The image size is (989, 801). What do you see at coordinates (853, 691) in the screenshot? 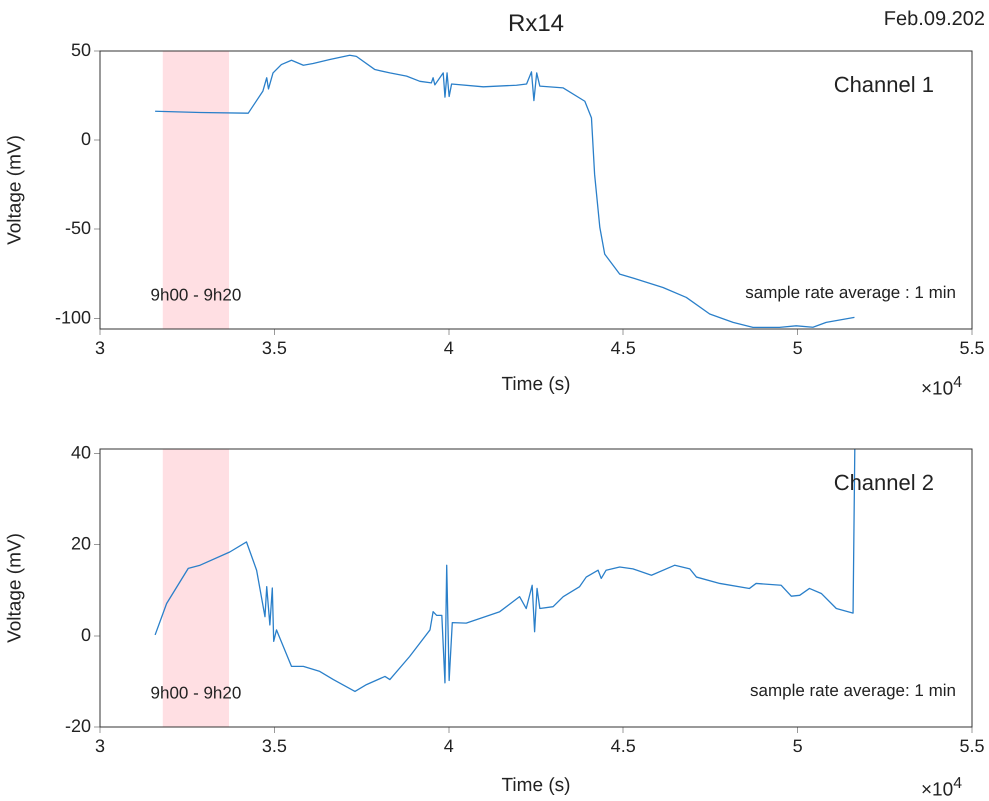
I see `annotation: sample rate average: 1 min` at bounding box center [853, 691].